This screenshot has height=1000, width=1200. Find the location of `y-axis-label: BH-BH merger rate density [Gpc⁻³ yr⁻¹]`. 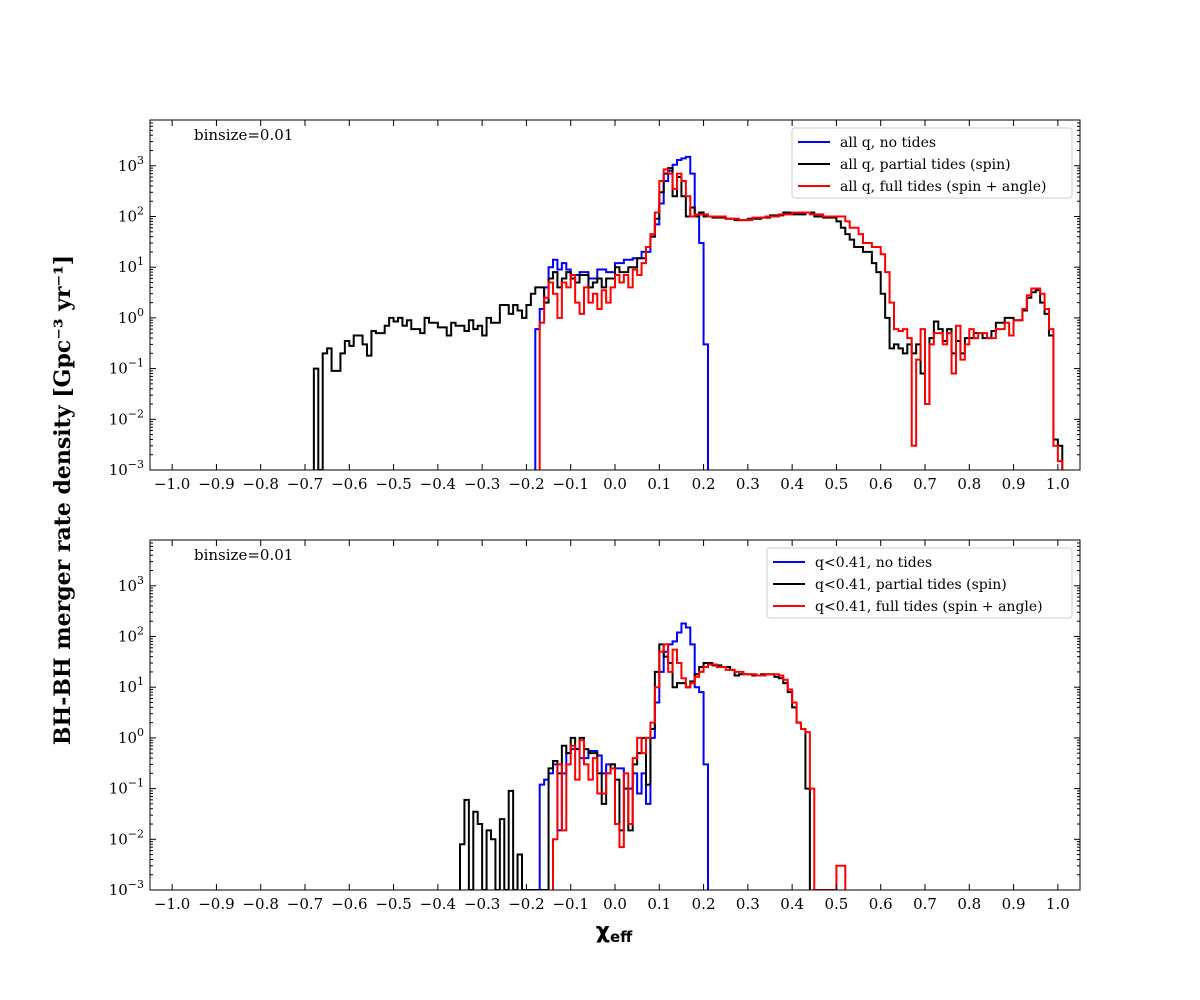

y-axis-label: BH-BH merger rate density [Gpc⁻³ yr⁻¹] is located at coordinates (63, 500).